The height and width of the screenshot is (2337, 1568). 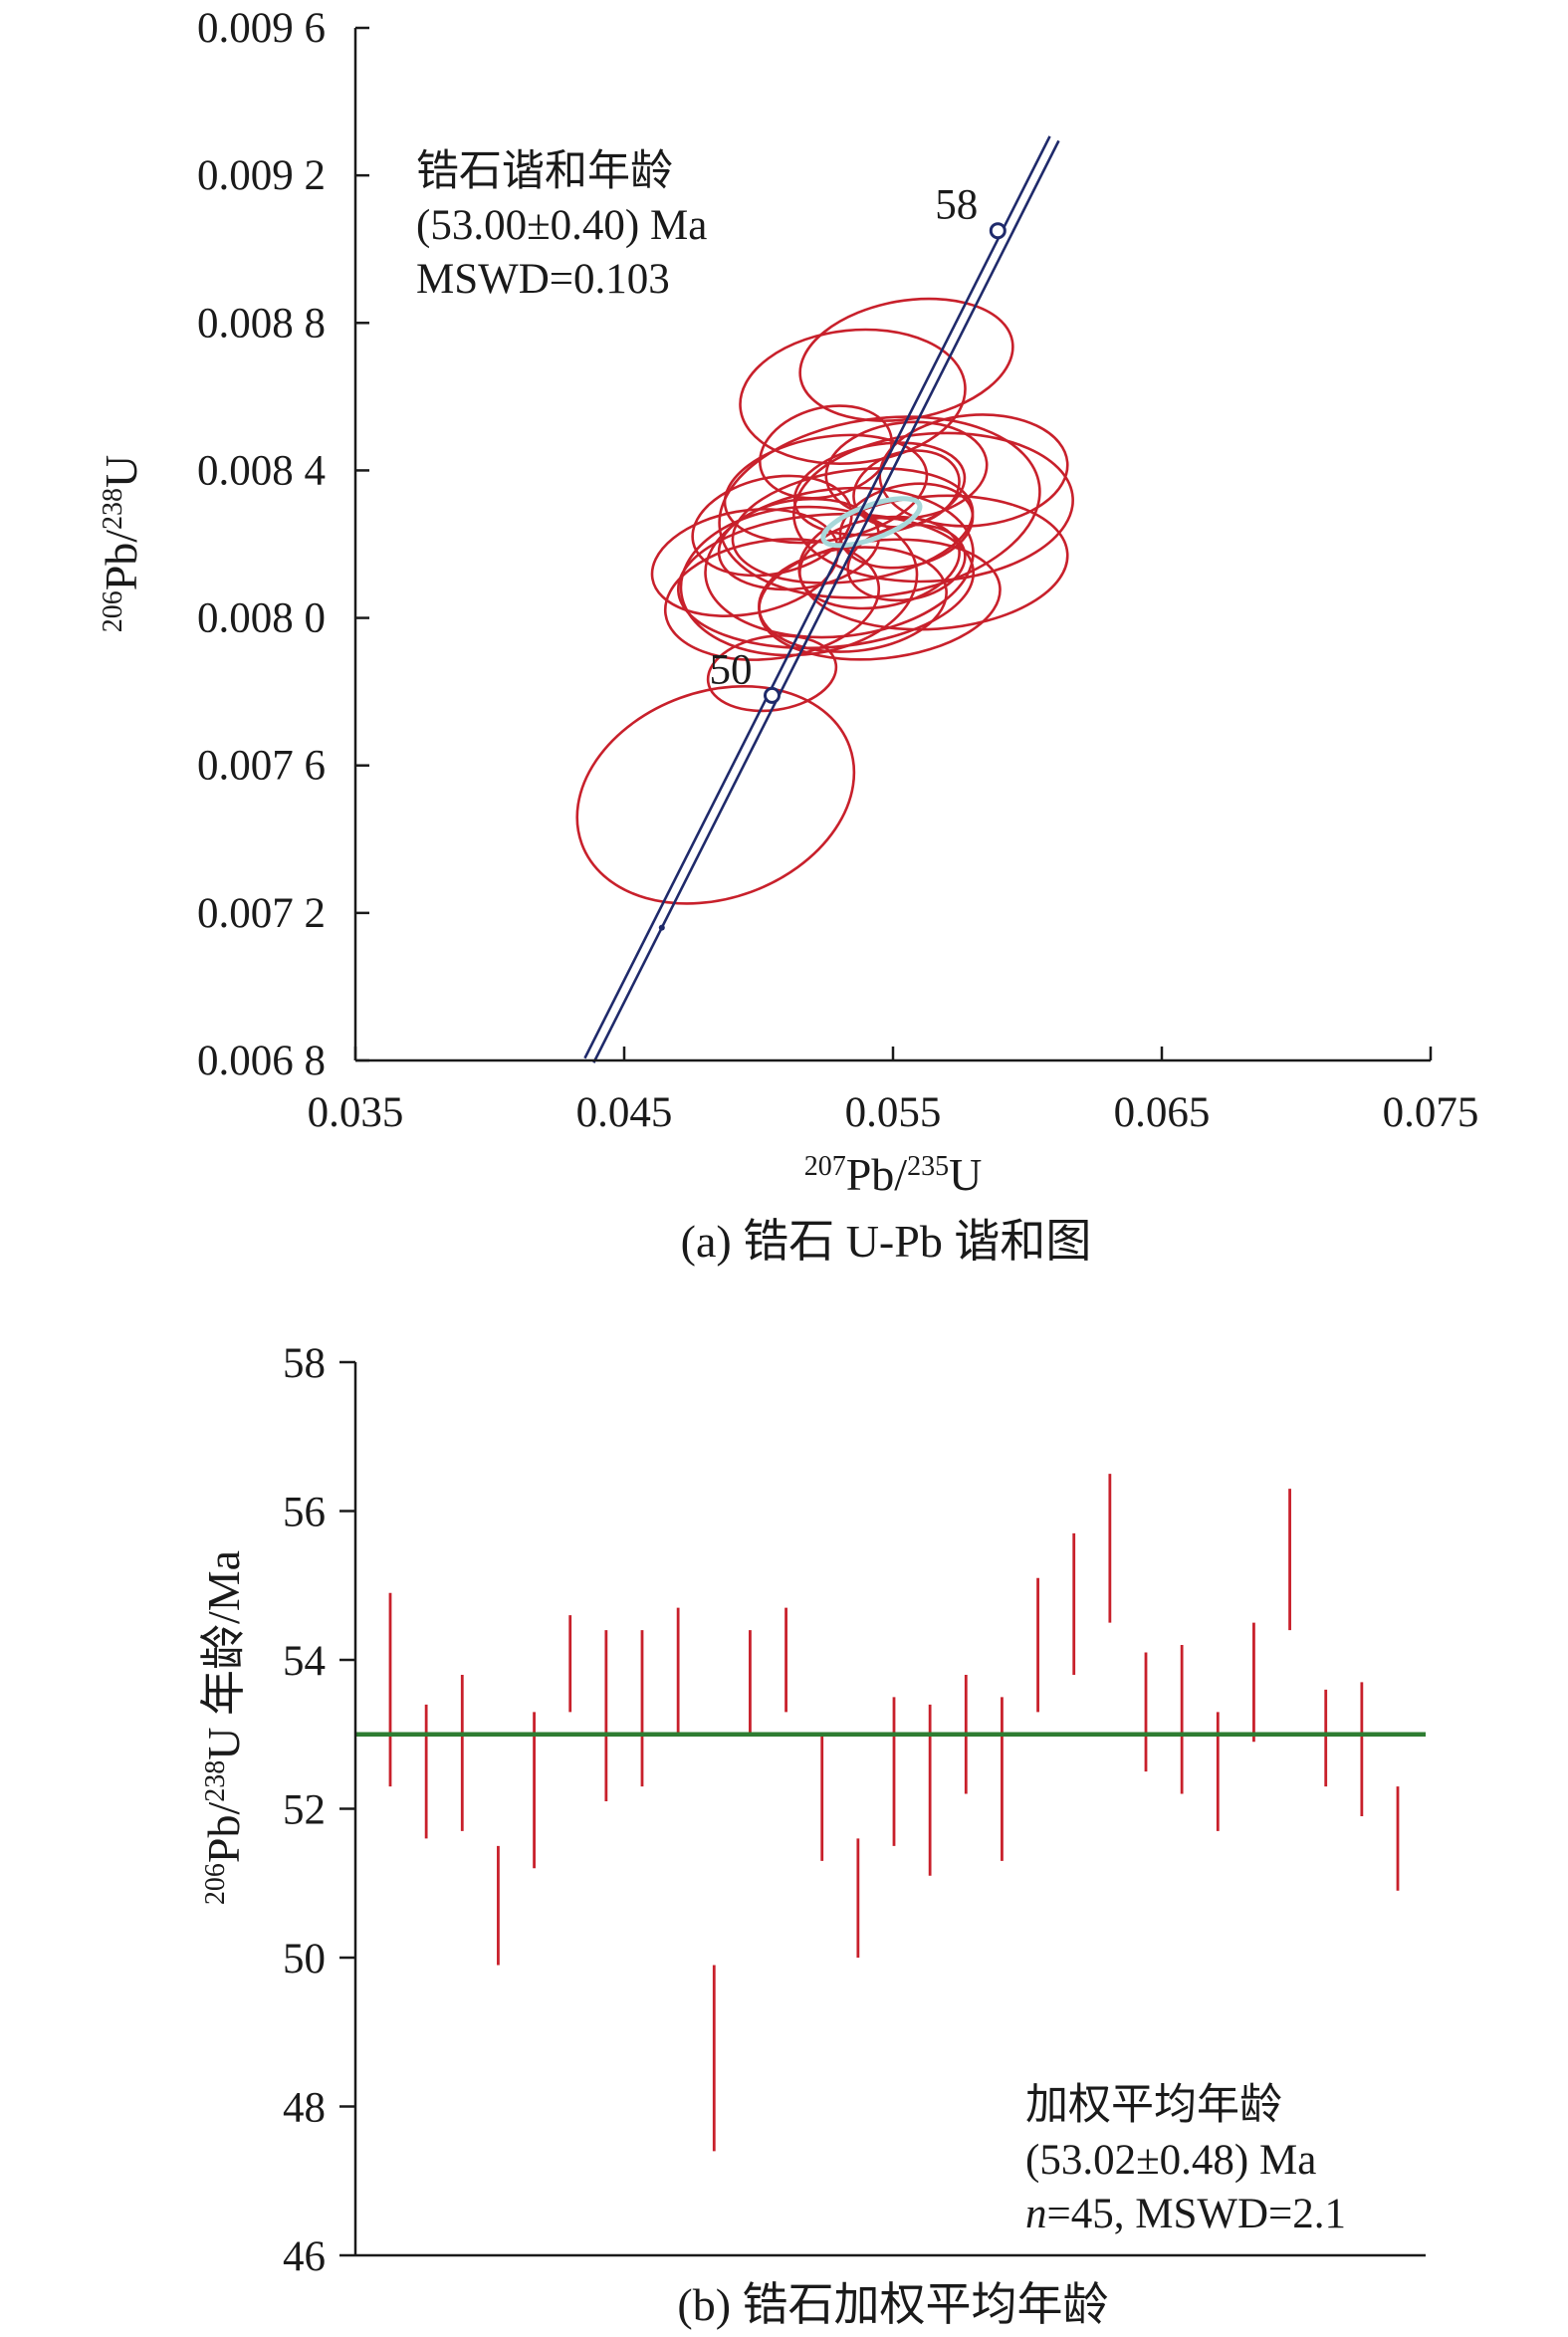 I want to click on x-title-sup1: 207, so click(x=825, y=1166).